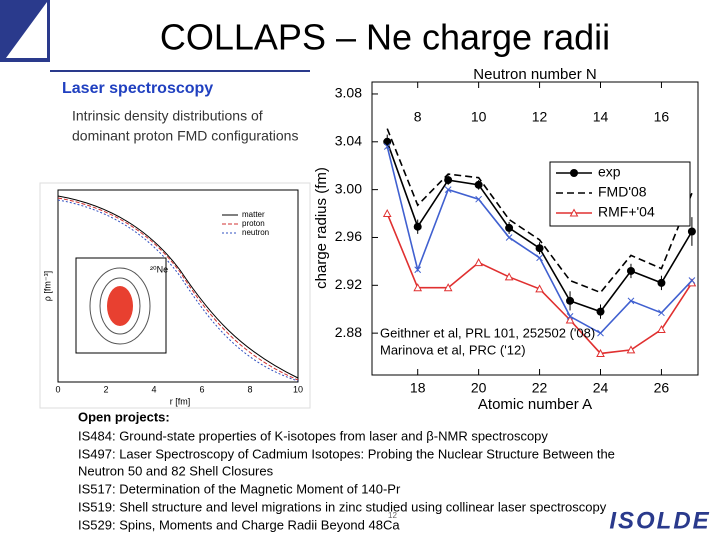  What do you see at coordinates (105, 389) in the screenshot?
I see `inset-tick: 2` at bounding box center [105, 389].